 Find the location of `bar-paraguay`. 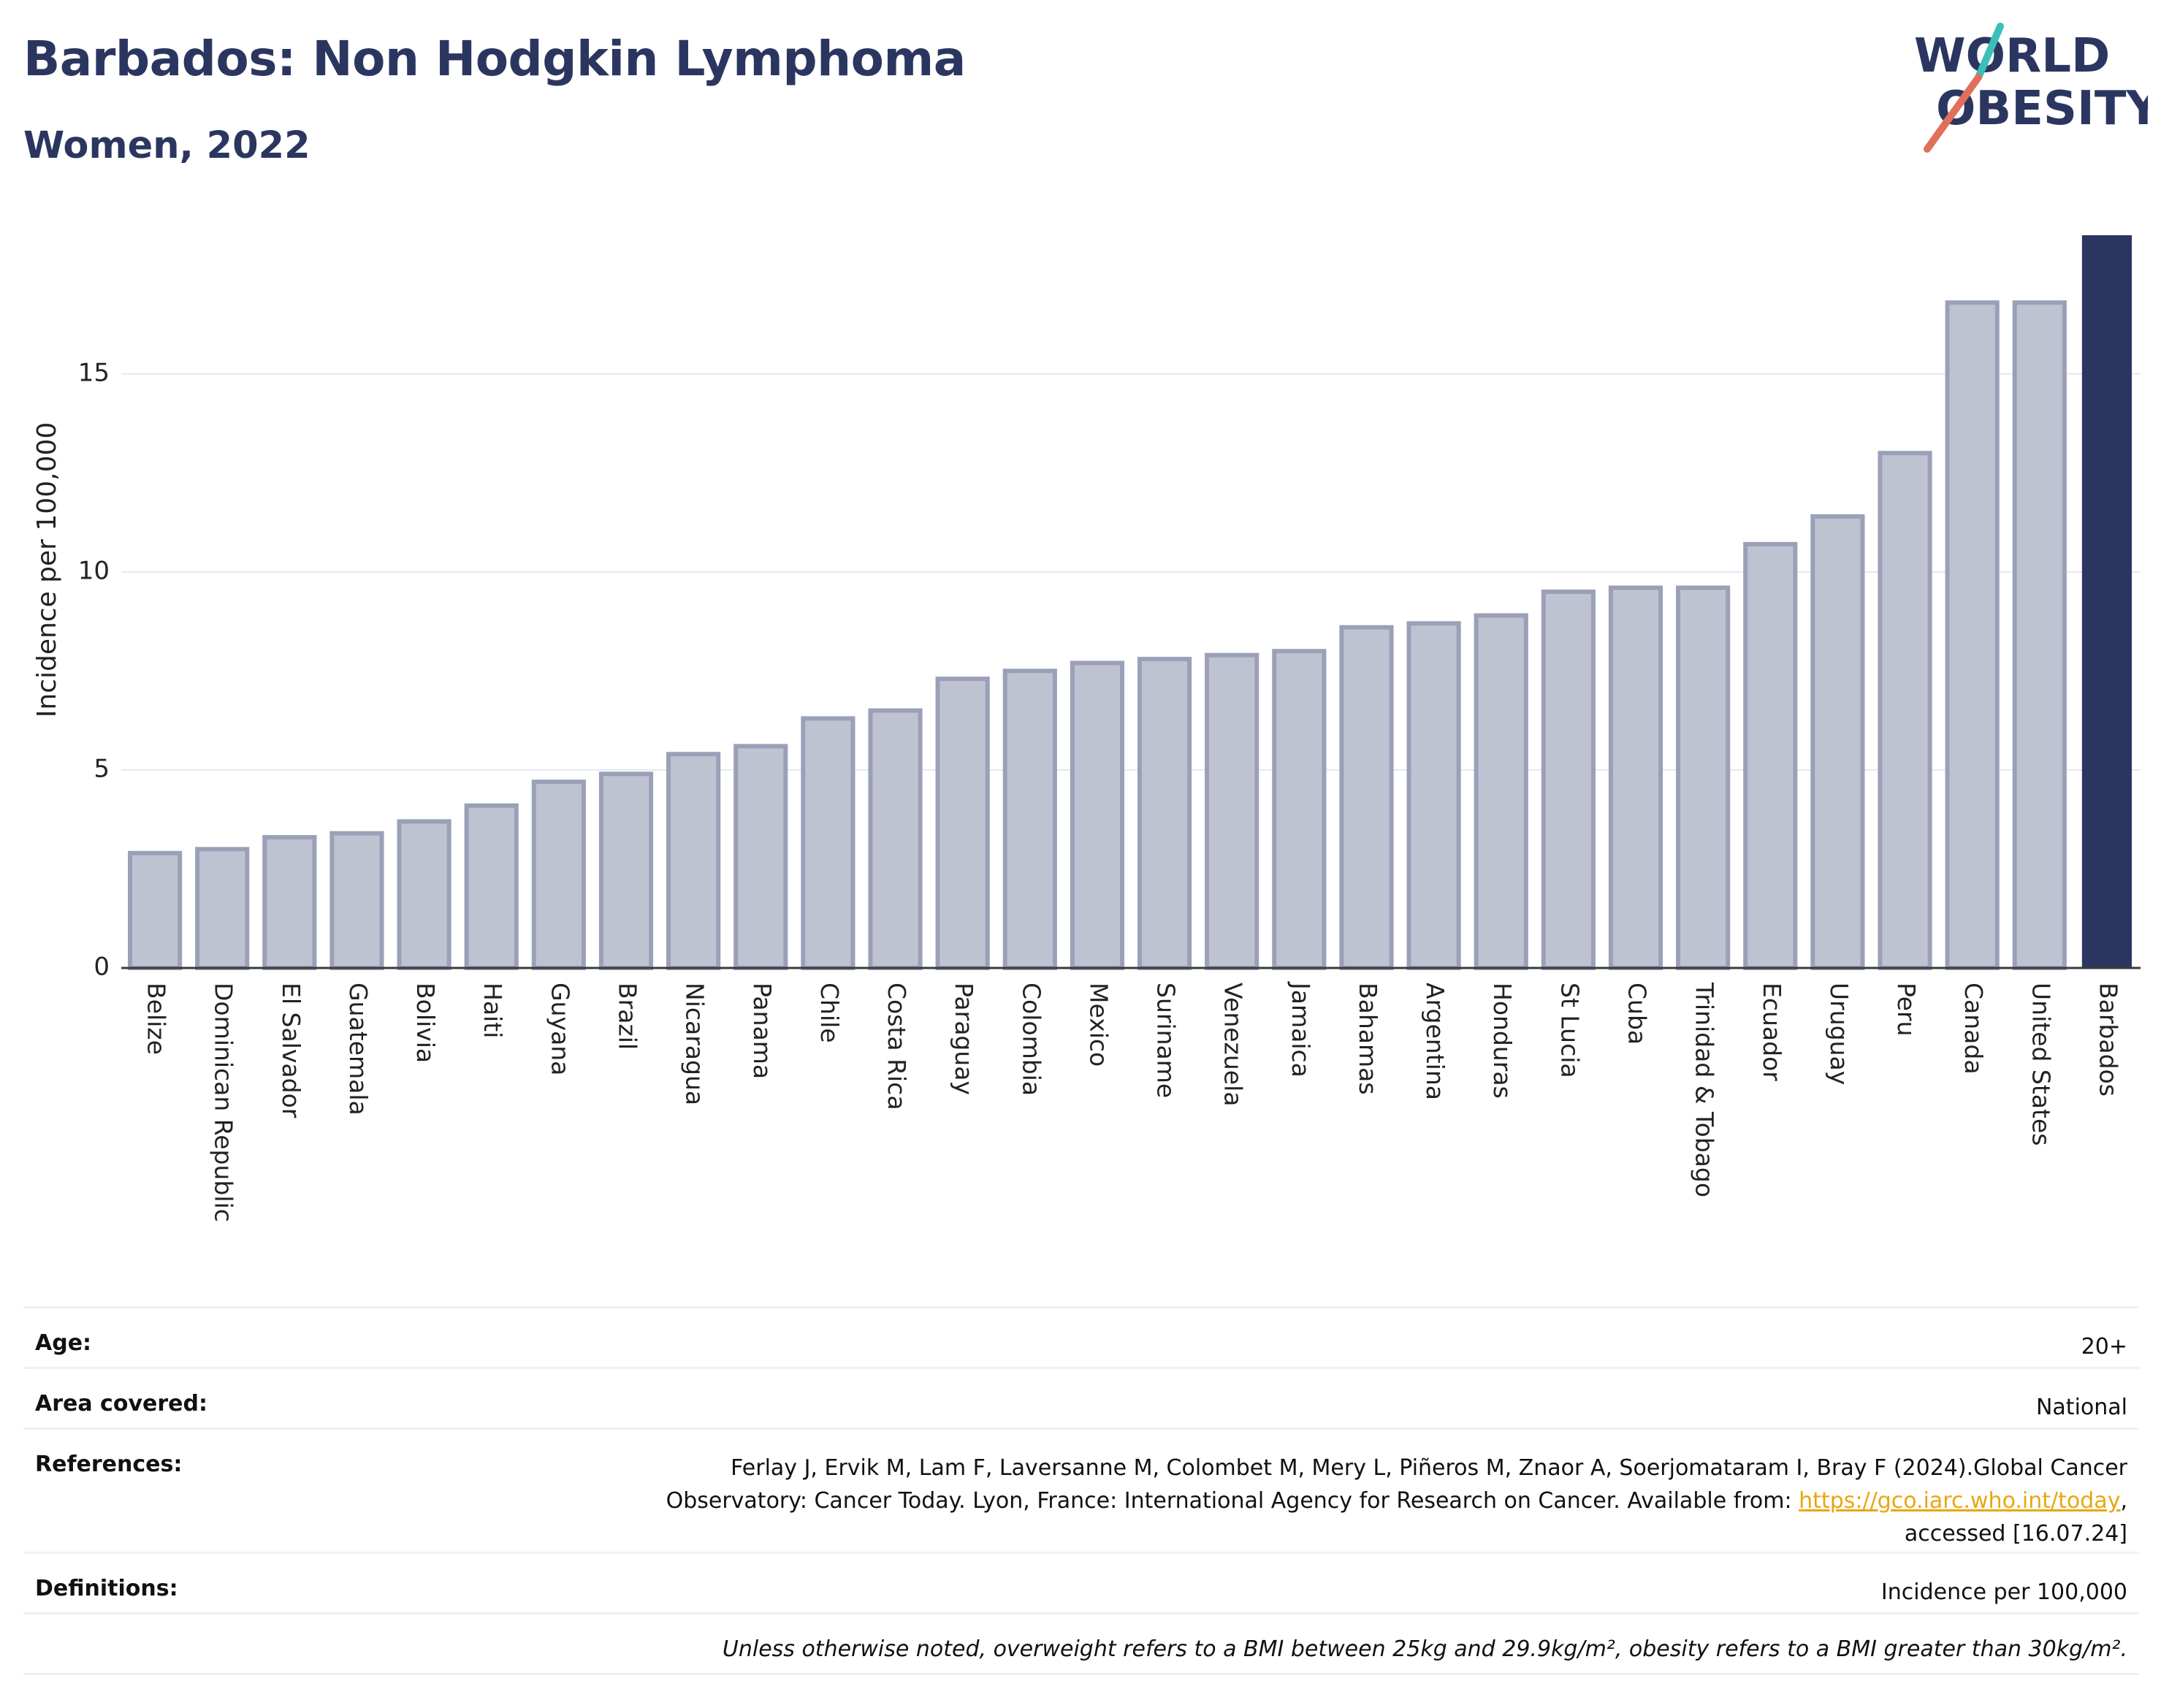

bar-paraguay is located at coordinates (963, 823).